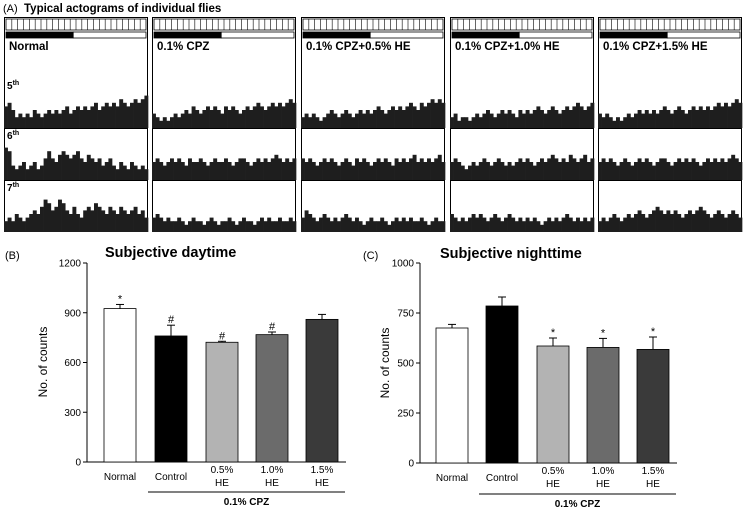  Describe the element at coordinates (13, 86) in the screenshot. I see `day-label: 5th` at that location.